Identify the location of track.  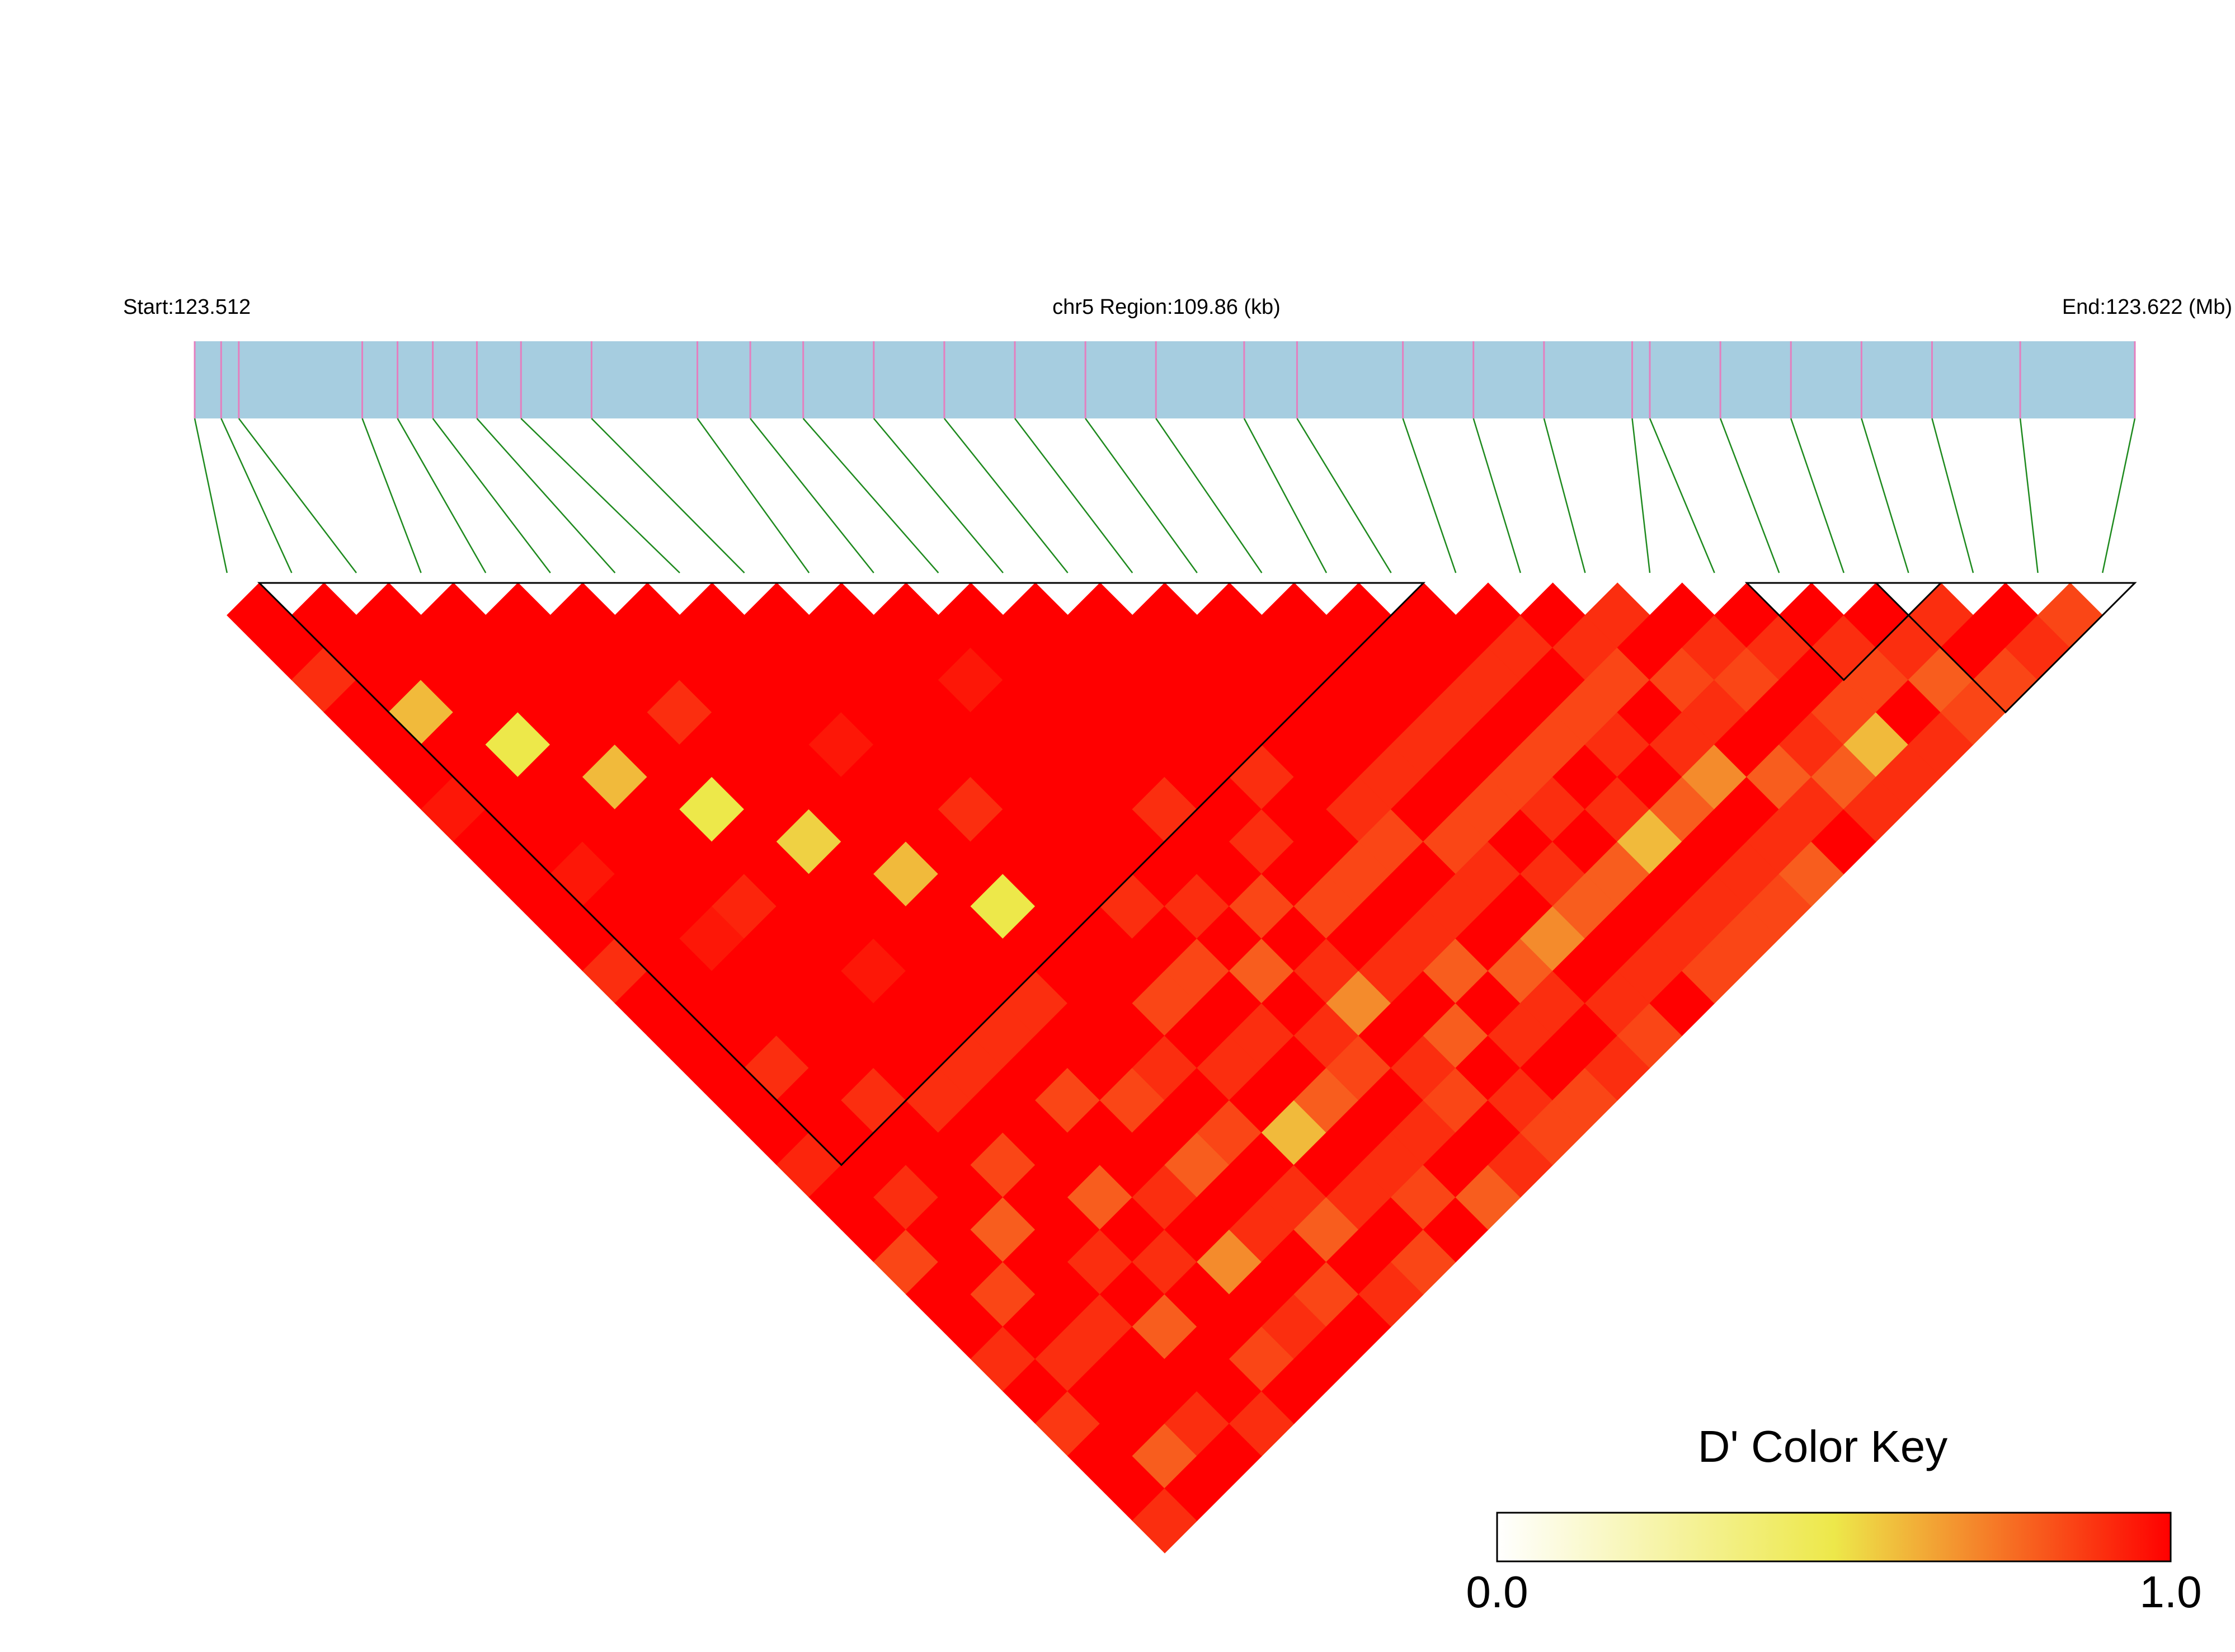
(1165, 379).